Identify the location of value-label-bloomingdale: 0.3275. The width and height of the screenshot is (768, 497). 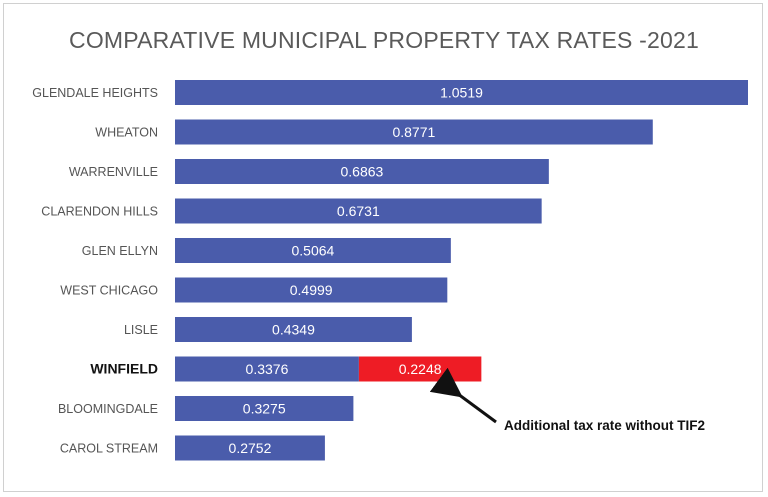
(264, 409).